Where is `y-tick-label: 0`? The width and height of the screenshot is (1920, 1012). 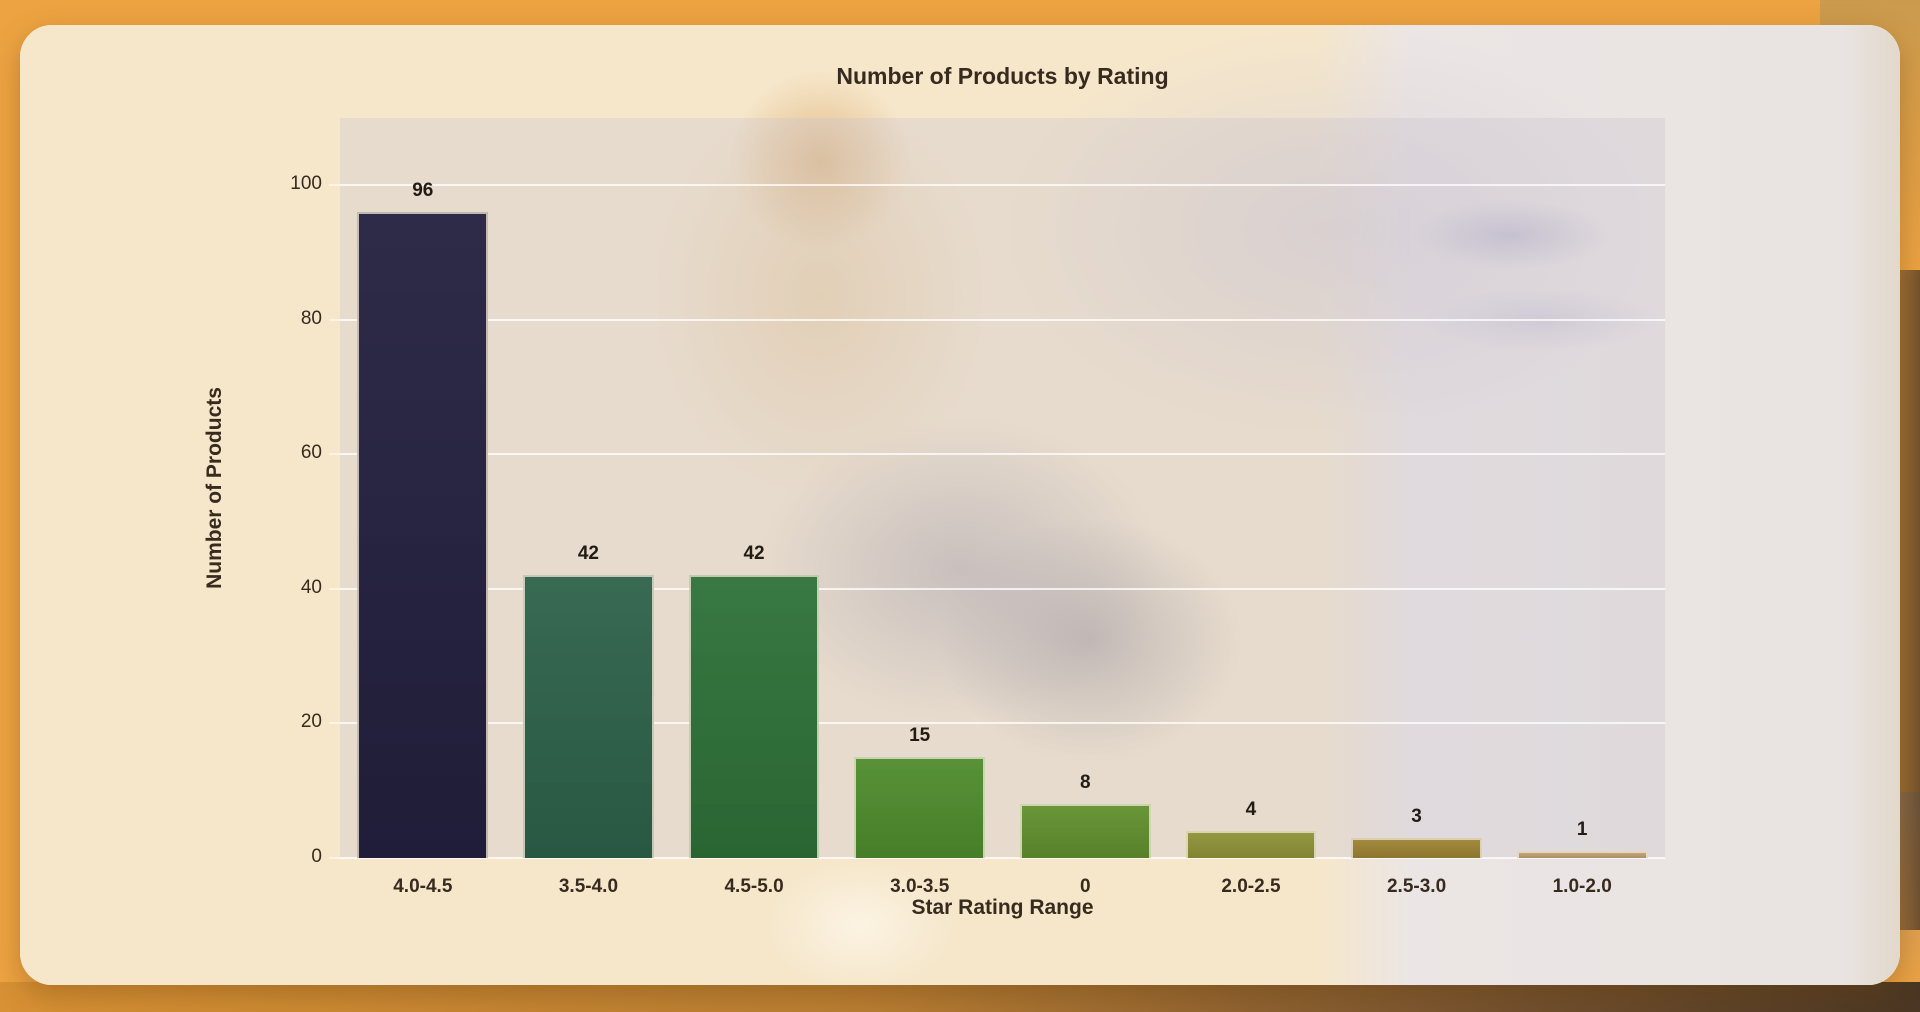
y-tick-label: 0 is located at coordinates (316, 856).